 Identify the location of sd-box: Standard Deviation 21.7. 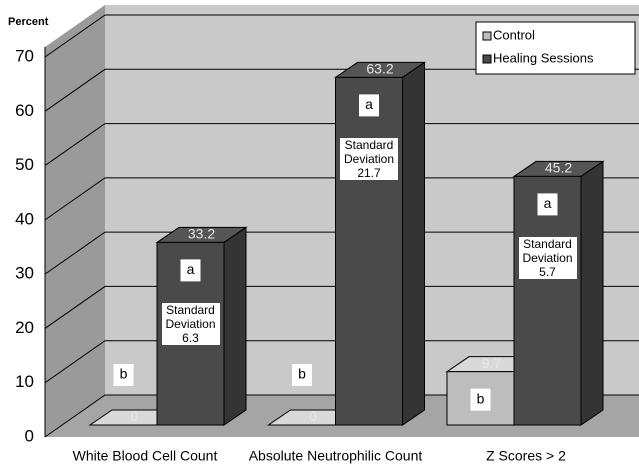
(369, 159).